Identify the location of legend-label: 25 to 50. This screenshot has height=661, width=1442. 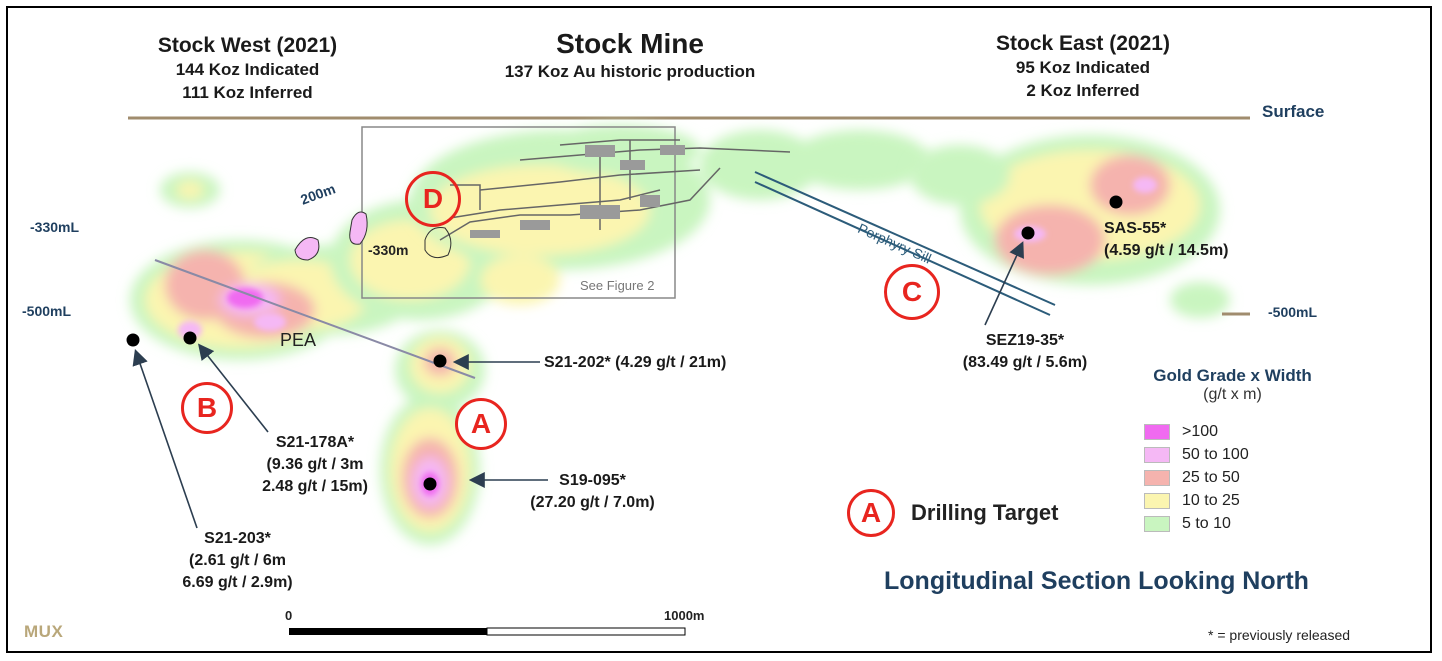
(1211, 477).